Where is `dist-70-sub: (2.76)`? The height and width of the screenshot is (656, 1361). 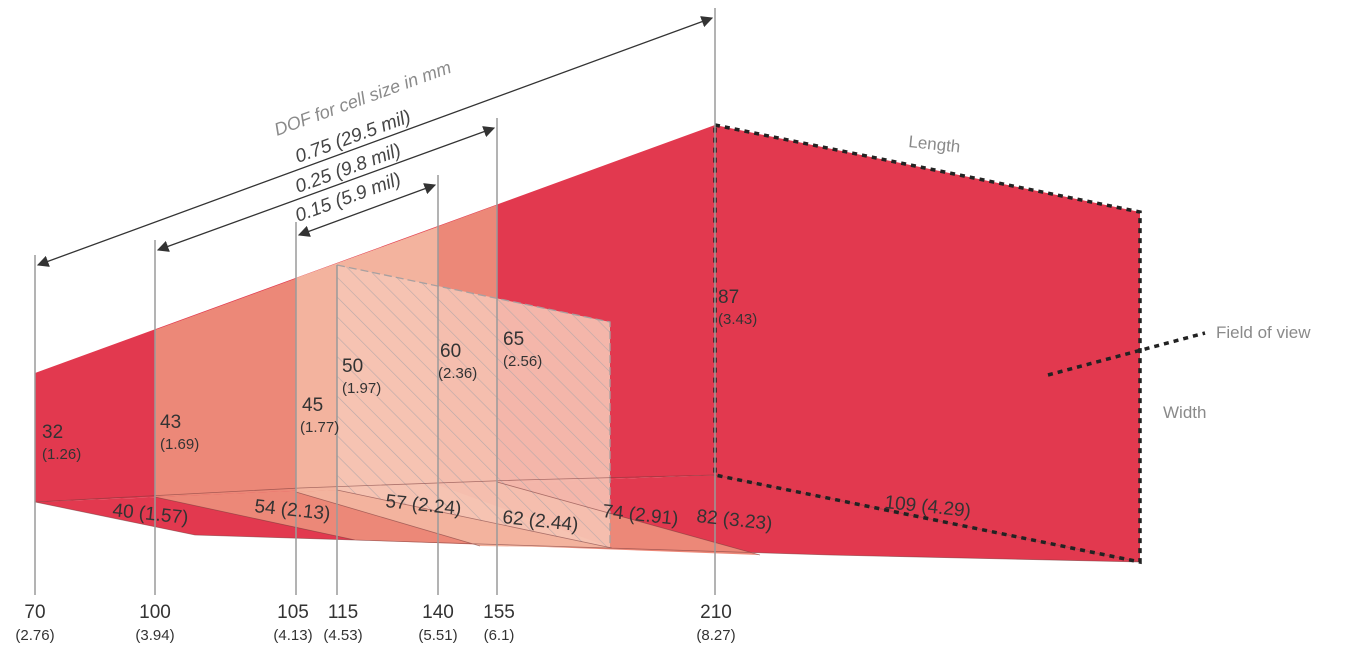
dist-70-sub: (2.76) is located at coordinates (34, 635).